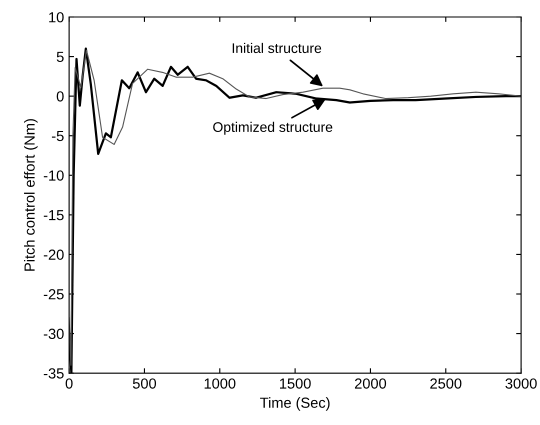 The width and height of the screenshot is (540, 425). What do you see at coordinates (370, 383) in the screenshot?
I see `x-tick-label: 2000` at bounding box center [370, 383].